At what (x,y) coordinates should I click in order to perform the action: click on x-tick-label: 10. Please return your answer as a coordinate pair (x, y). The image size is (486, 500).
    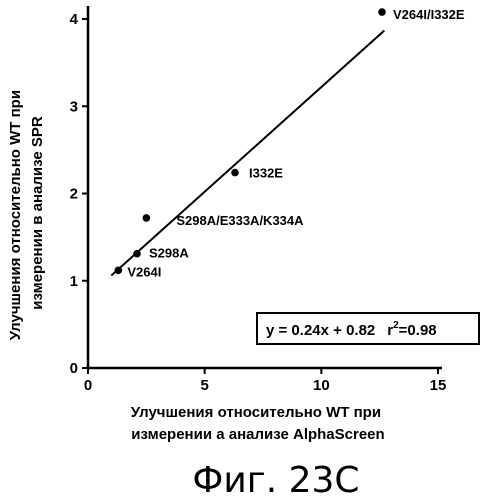
    Looking at the image, I should click on (321, 385).